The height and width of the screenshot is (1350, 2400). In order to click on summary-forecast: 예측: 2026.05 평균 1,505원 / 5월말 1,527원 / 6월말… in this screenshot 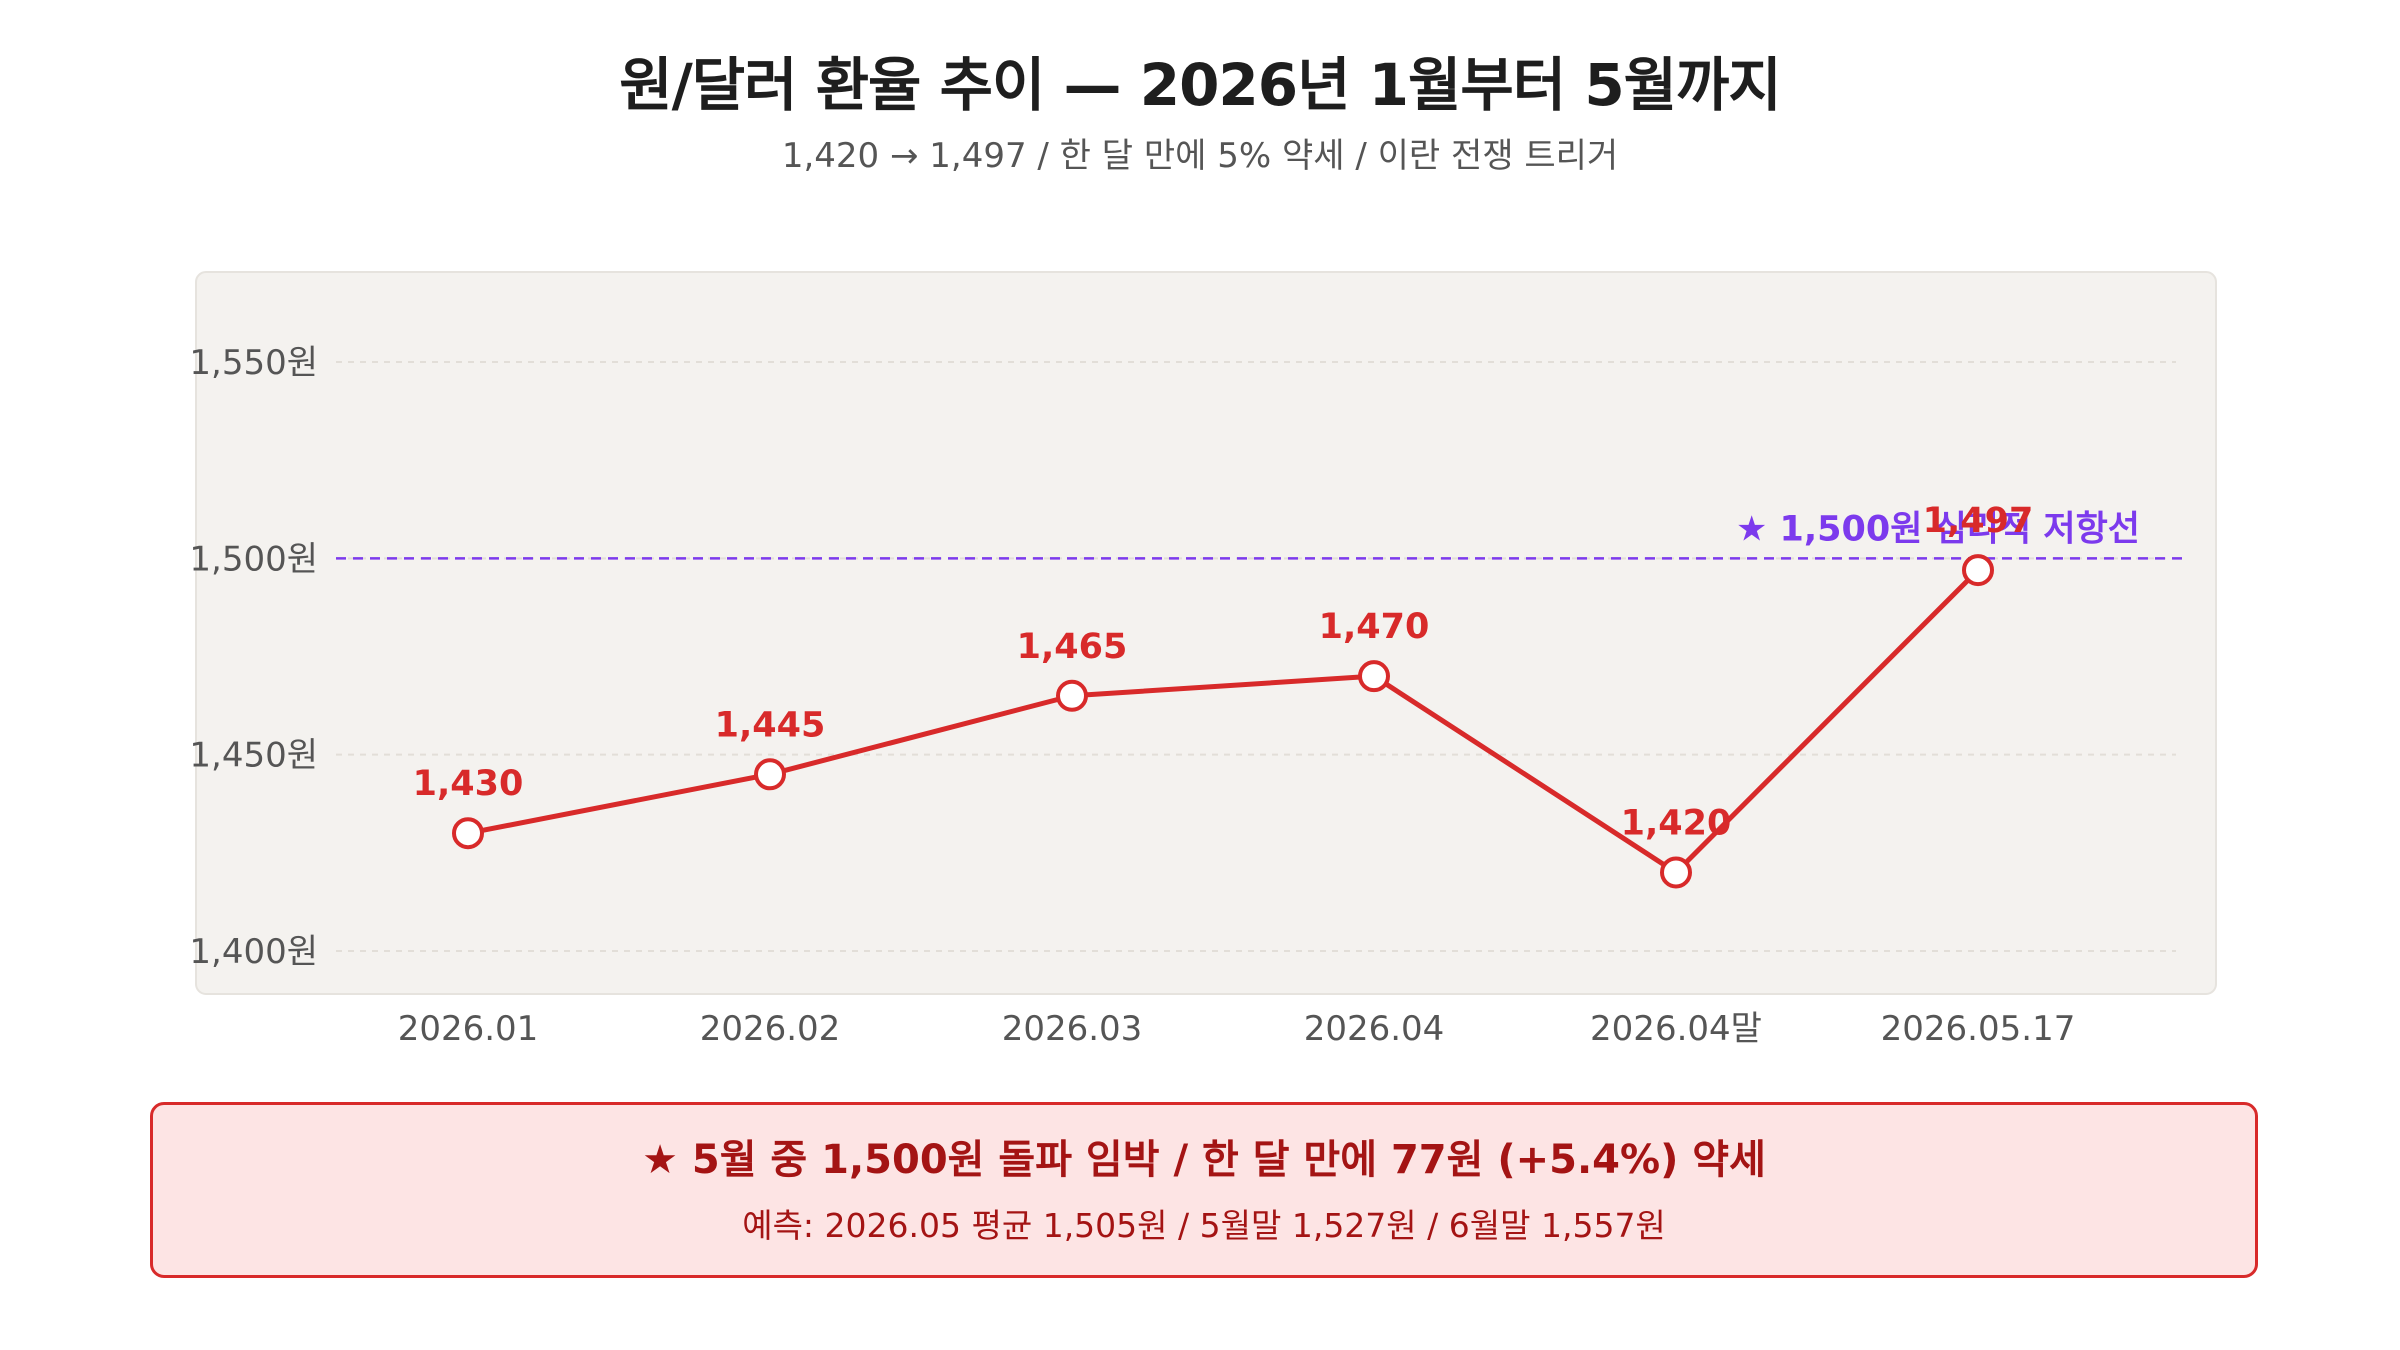, I will do `click(1204, 1225)`.